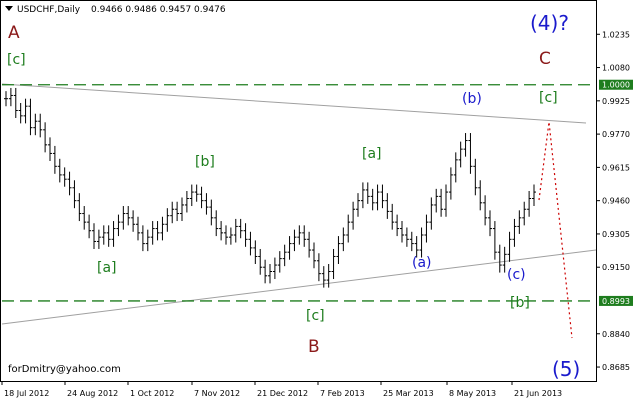 Image resolution: width=638 pixels, height=403 pixels. What do you see at coordinates (152, 393) in the screenshot?
I see `x-tick-label: 1 Oct 2012` at bounding box center [152, 393].